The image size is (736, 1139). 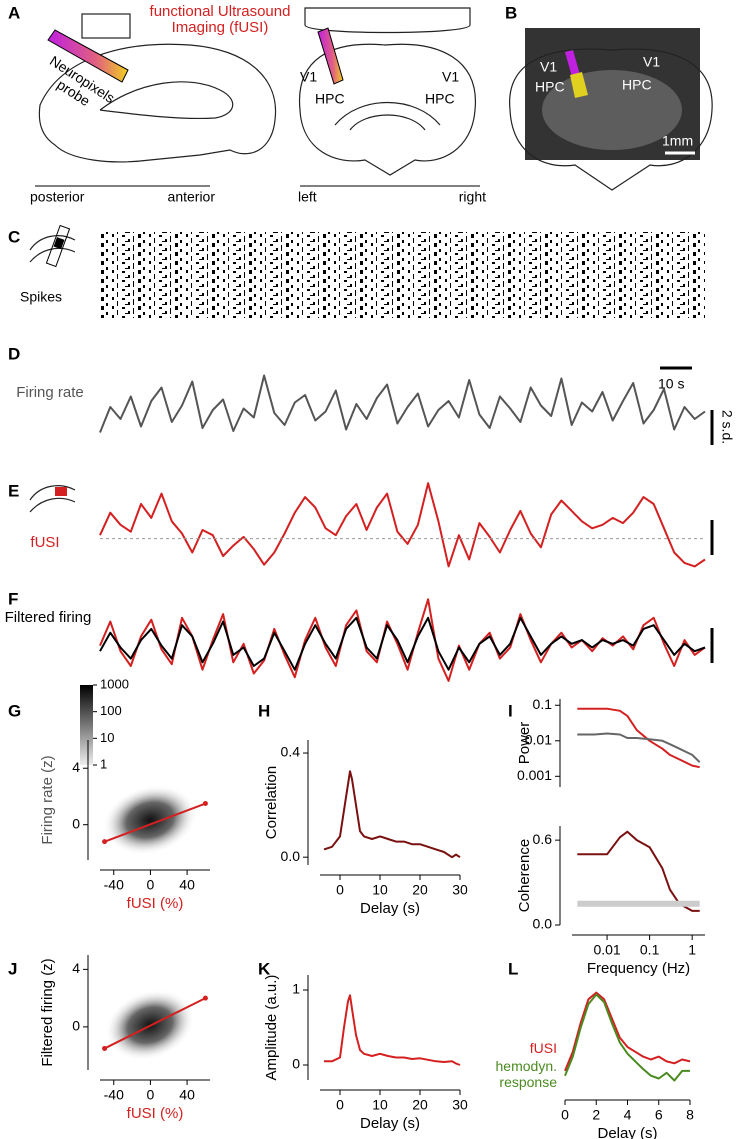 What do you see at coordinates (543, 839) in the screenshot?
I see `y-tick-label: 0.6` at bounding box center [543, 839].